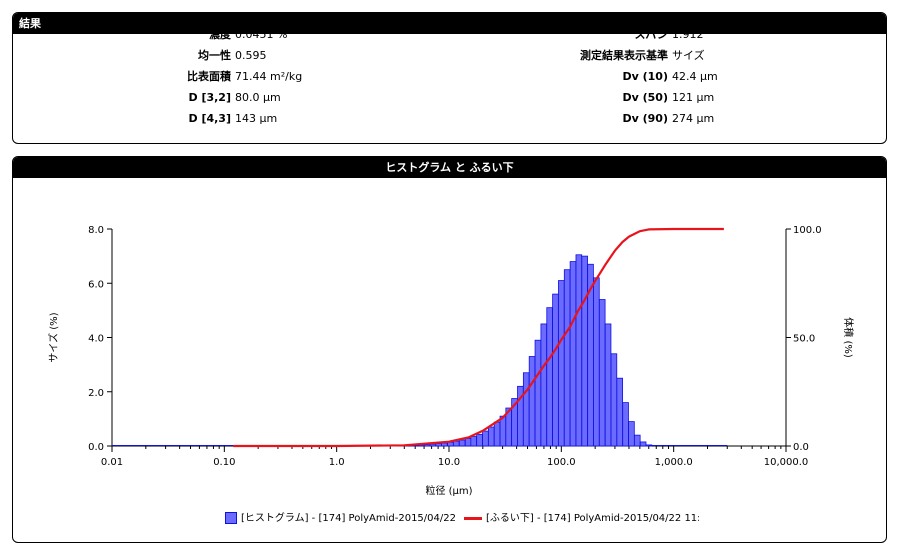 This screenshot has height=554, width=900. I want to click on x-tick-label: 10,000.0, so click(786, 462).